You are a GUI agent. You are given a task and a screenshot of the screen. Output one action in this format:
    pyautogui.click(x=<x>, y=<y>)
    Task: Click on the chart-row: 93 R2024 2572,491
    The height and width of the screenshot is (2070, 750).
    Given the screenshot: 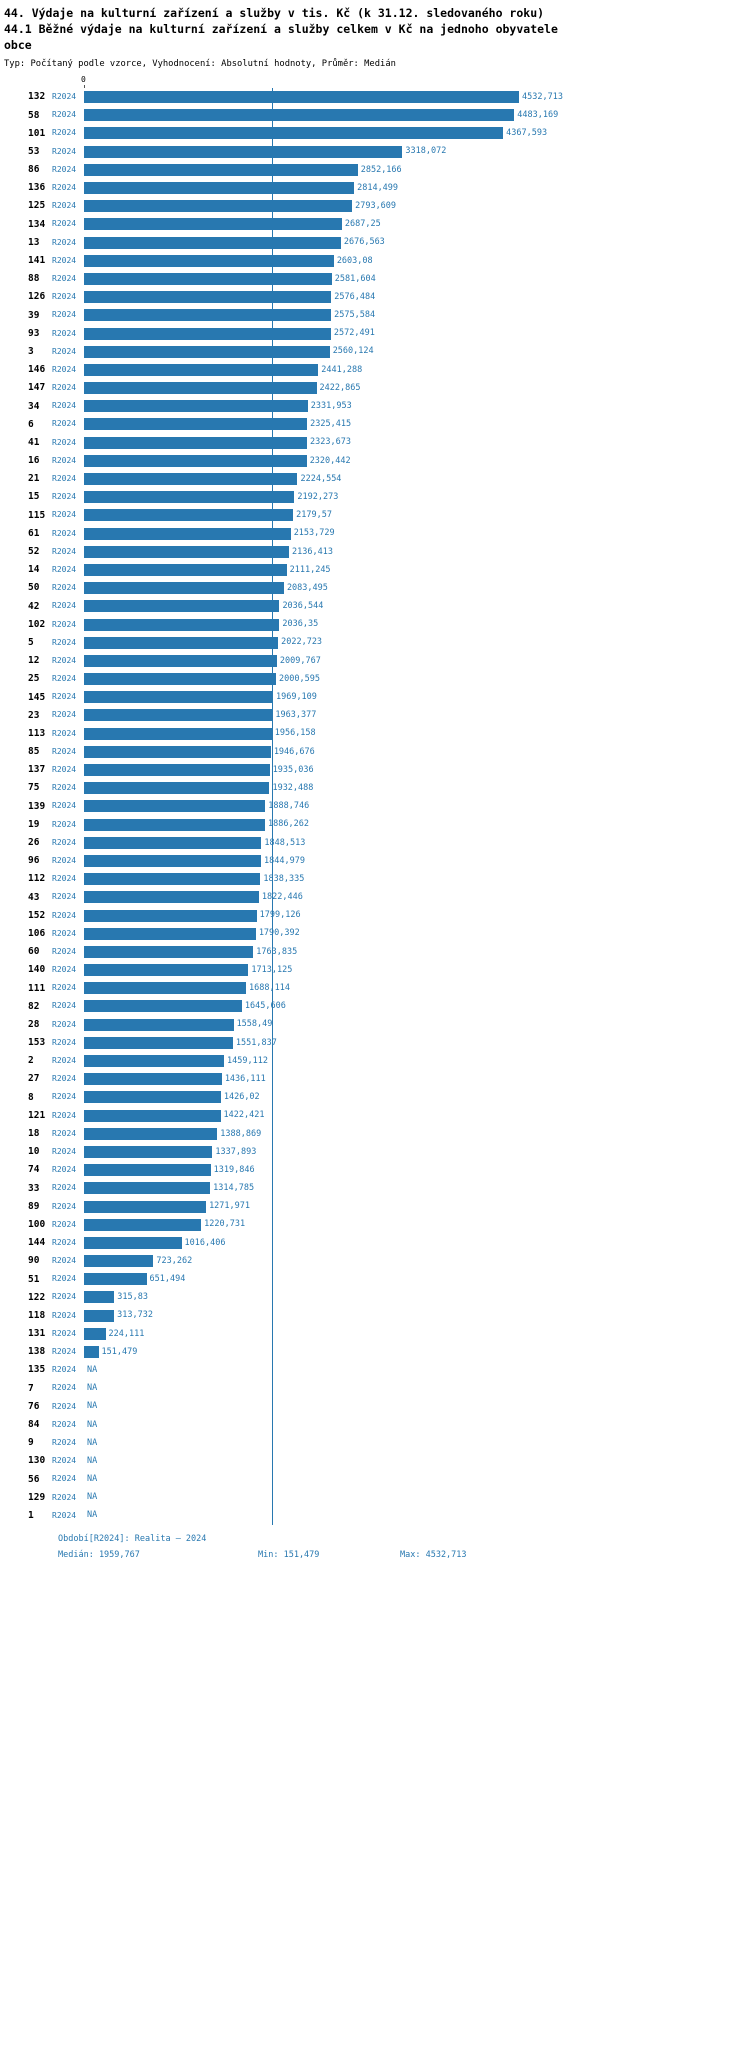 What is the action you would take?
    pyautogui.click(x=375, y=333)
    